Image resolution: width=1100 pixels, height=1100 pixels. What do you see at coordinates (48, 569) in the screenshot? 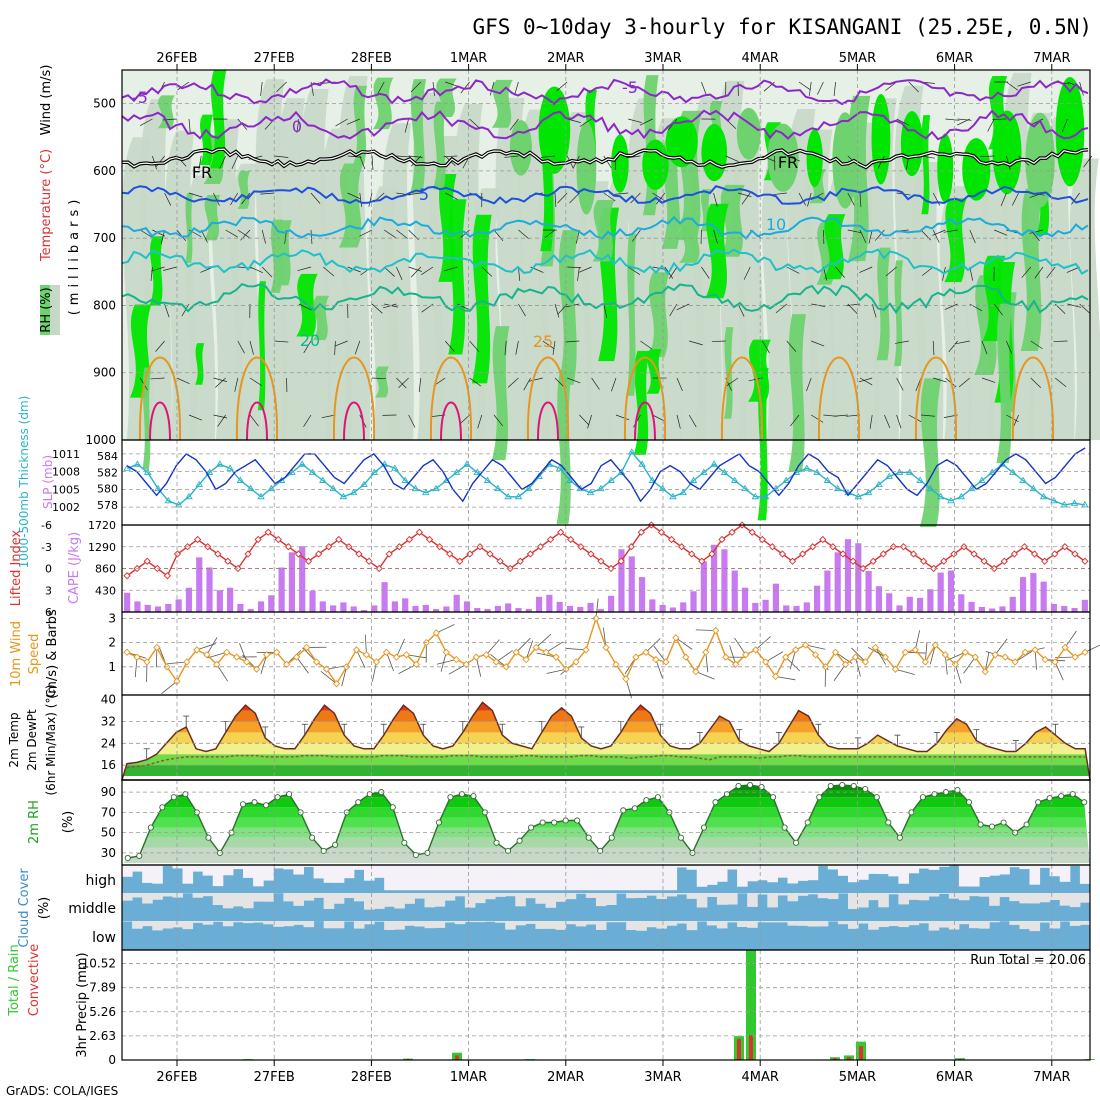
I see `ytick-lifted: 0` at bounding box center [48, 569].